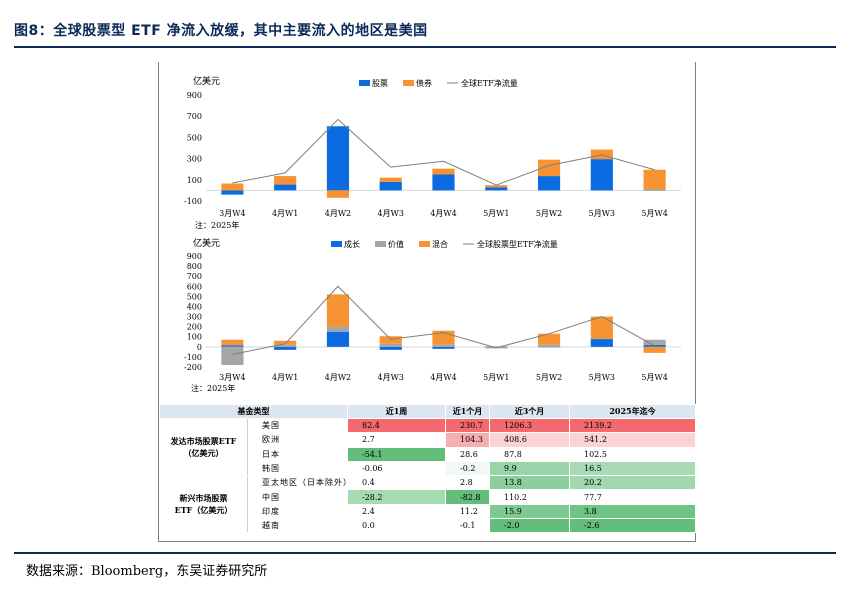  Describe the element at coordinates (467, 468) in the screenshot. I see `value-cell: -0.2` at that location.